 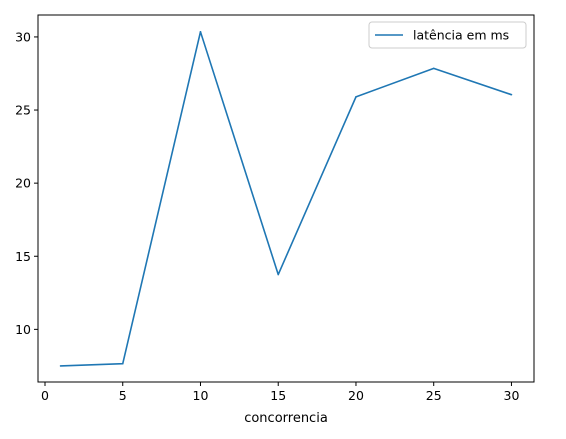 I want to click on x-tick-label-3: 15, so click(x=278, y=395).